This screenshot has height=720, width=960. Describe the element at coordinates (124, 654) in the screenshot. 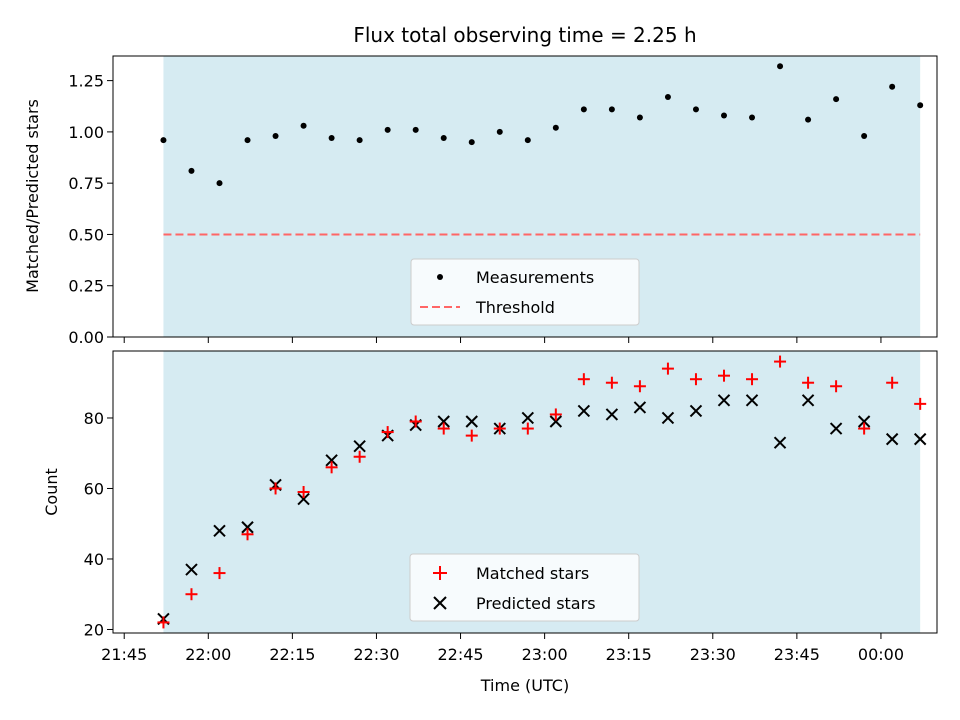

I see `x-tick-label: 21:45` at that location.